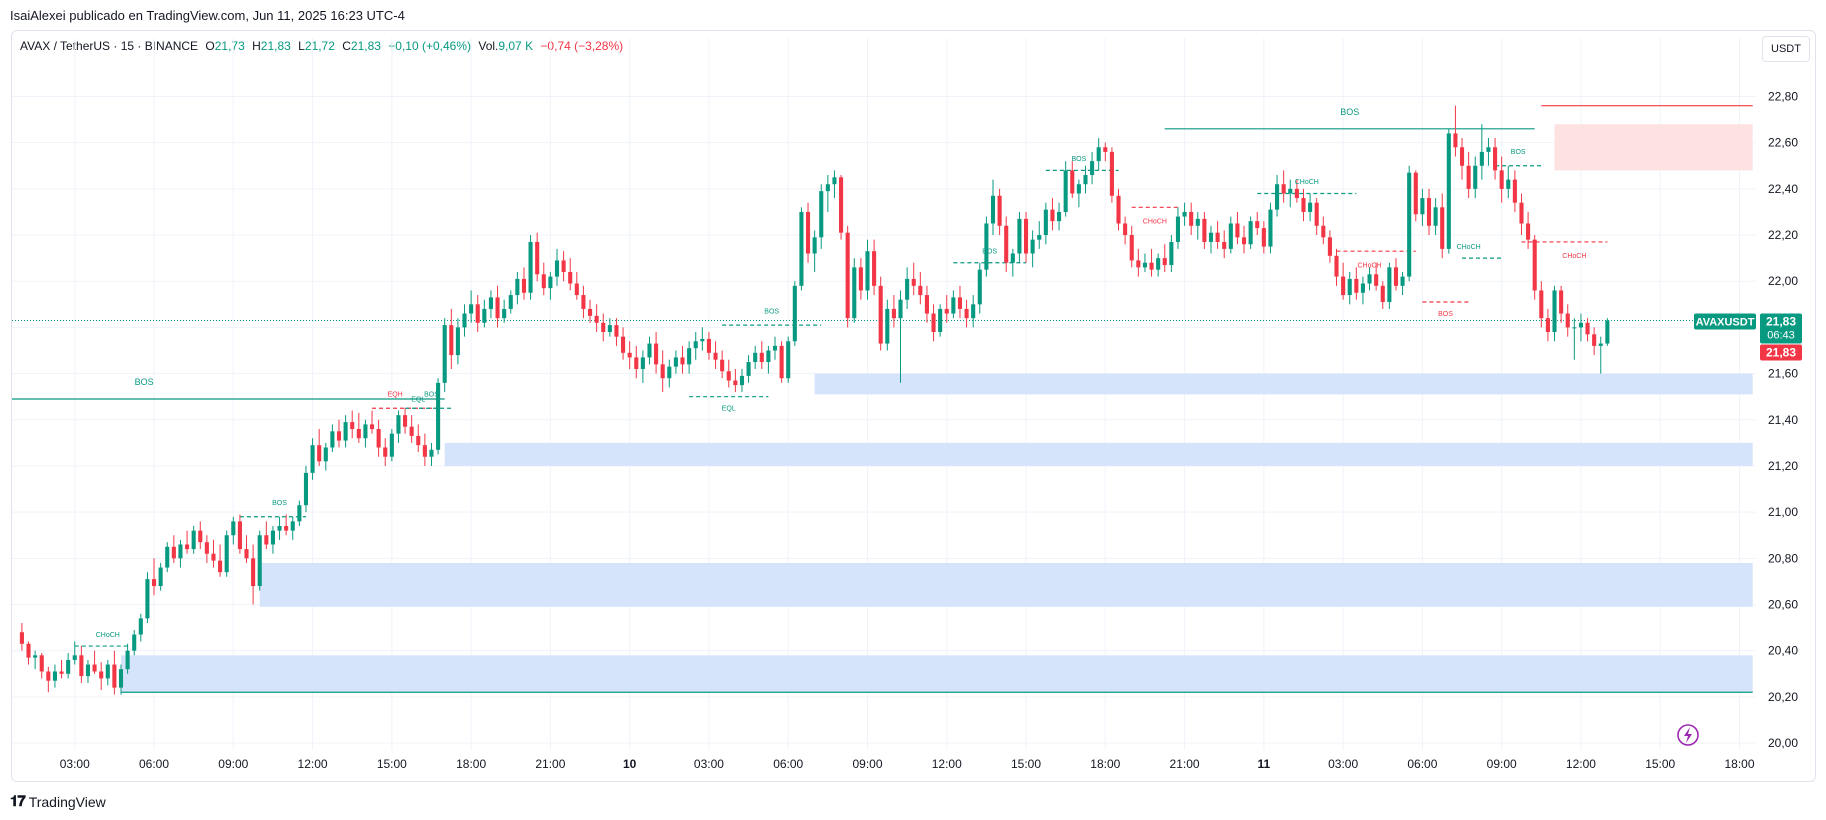 The image size is (1826, 820). What do you see at coordinates (229, 46) in the screenshot?
I see `legend-open-value: 21,73` at bounding box center [229, 46].